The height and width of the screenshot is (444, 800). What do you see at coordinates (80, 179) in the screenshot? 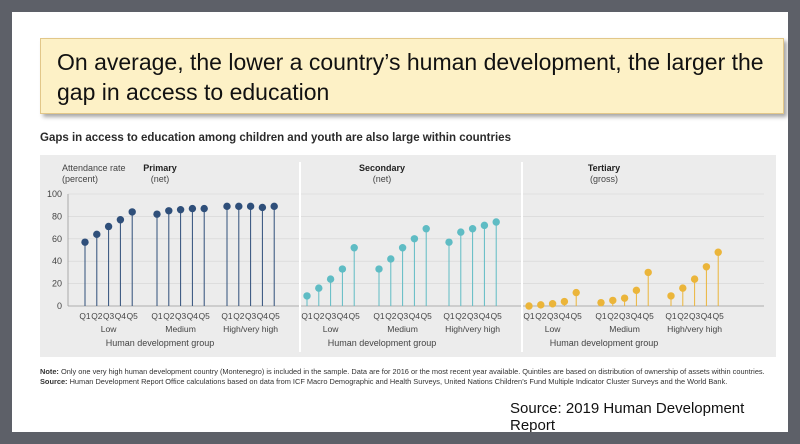
I see `y-axis-label-line-2: (percent)` at bounding box center [80, 179].